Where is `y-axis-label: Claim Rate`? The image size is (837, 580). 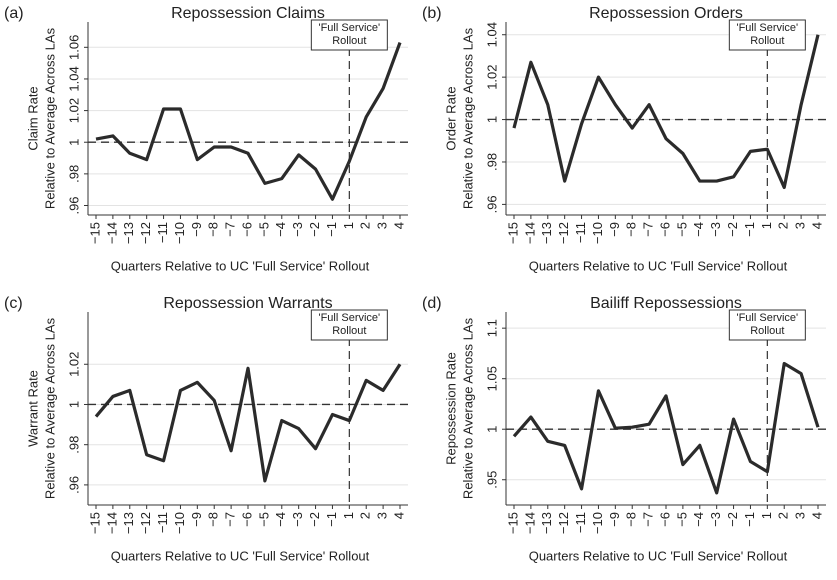 y-axis-label: Claim Rate is located at coordinates (32, 118).